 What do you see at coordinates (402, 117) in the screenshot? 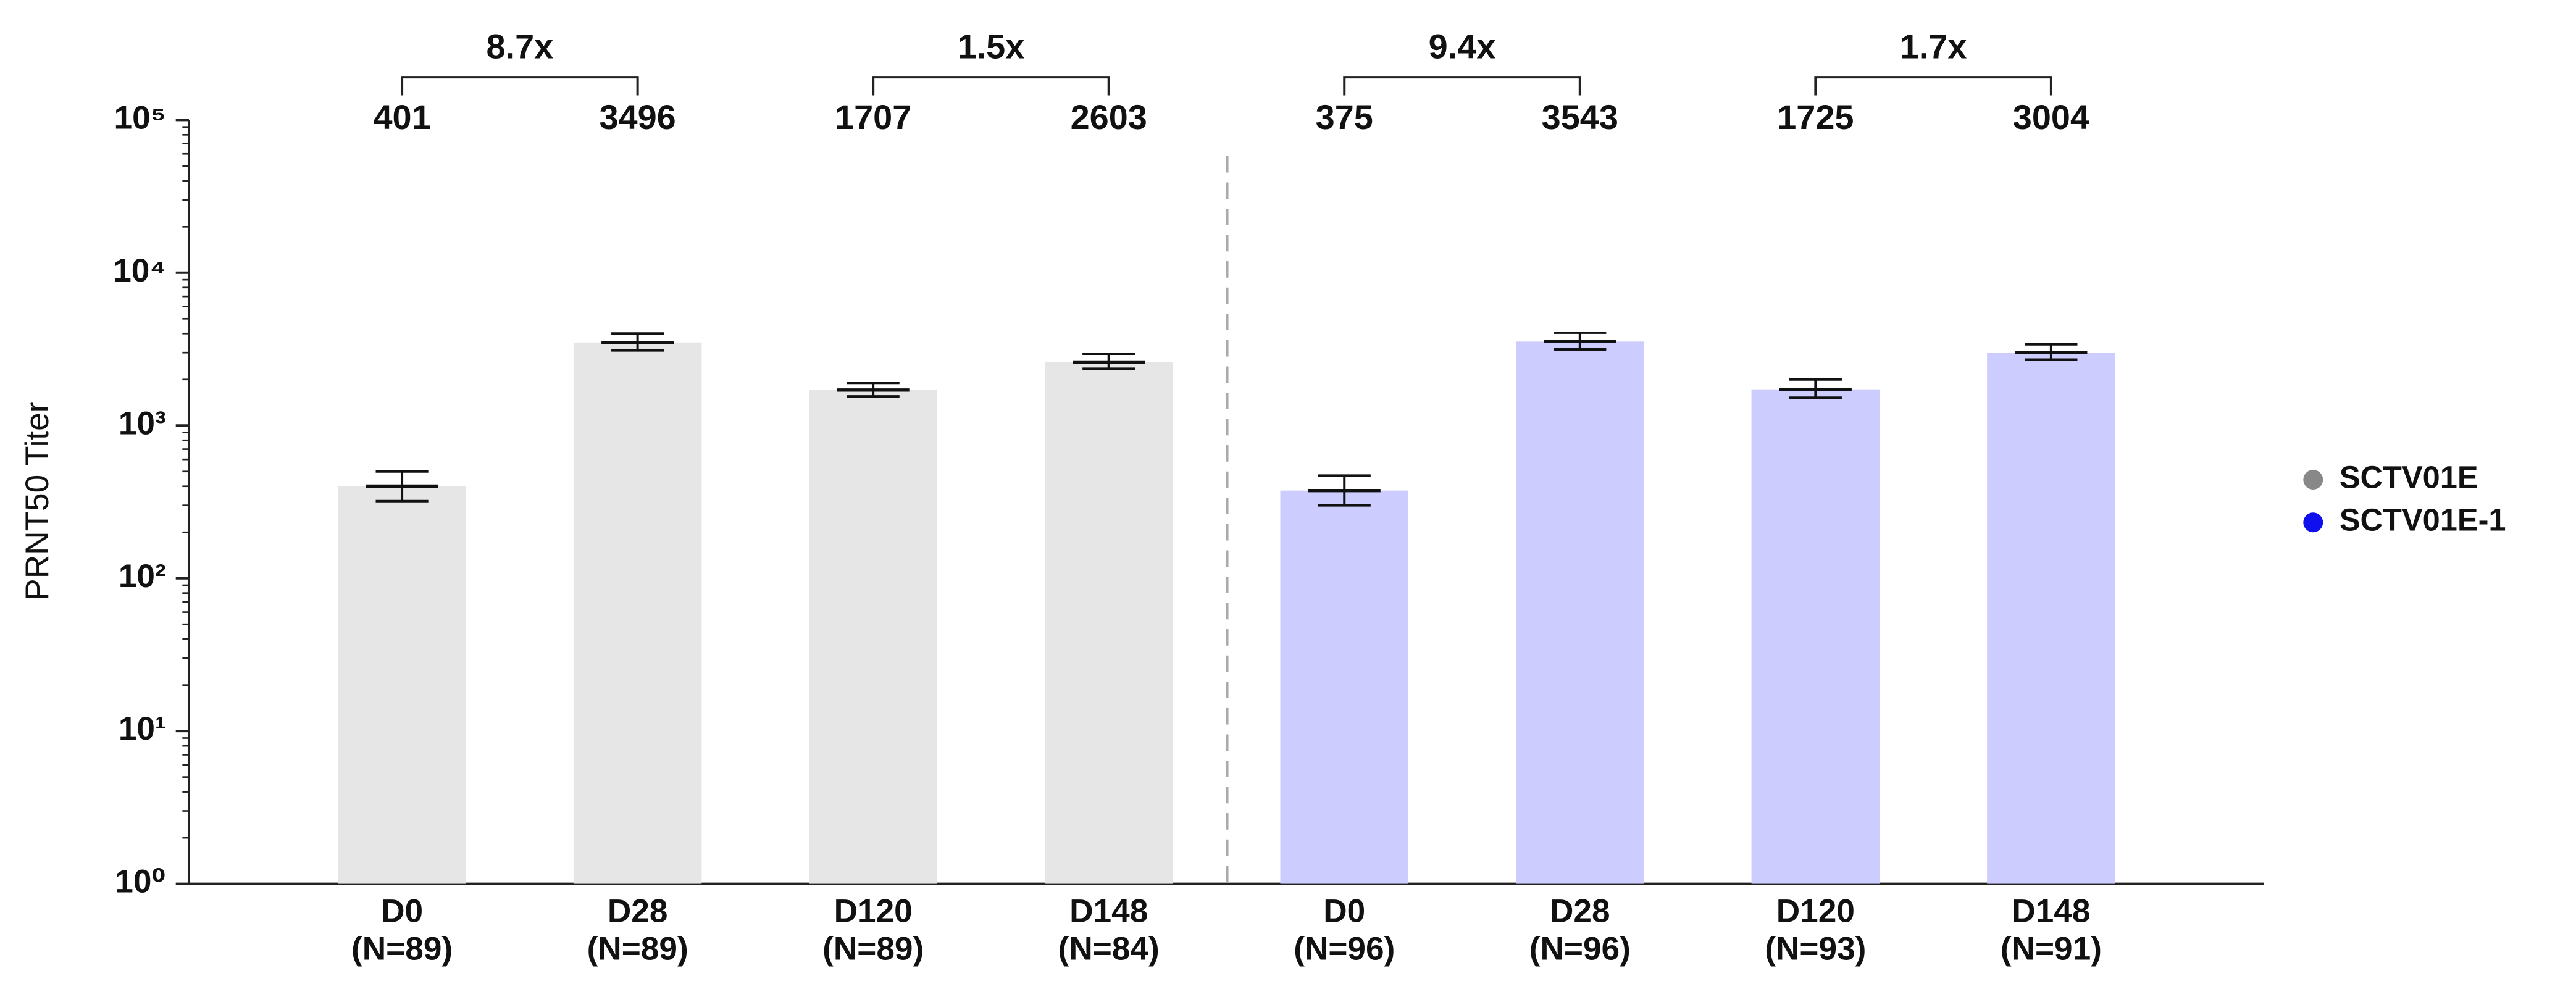
I see `value-label: 401` at bounding box center [402, 117].